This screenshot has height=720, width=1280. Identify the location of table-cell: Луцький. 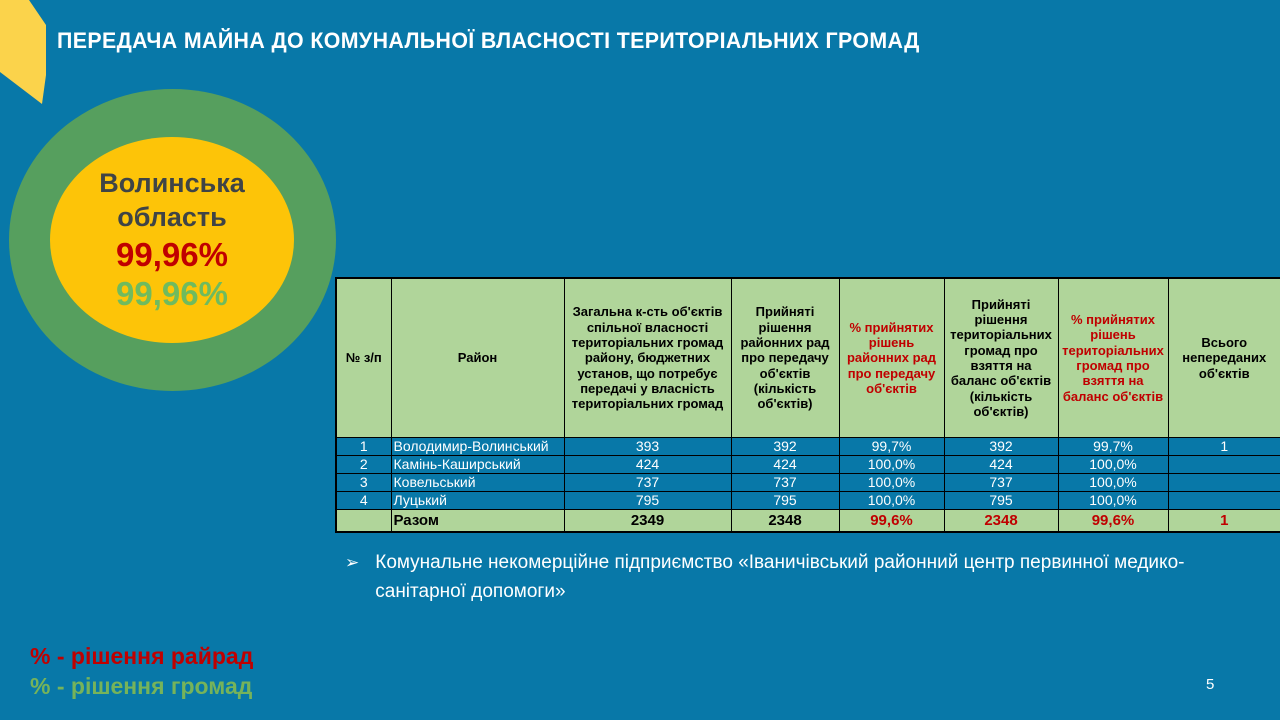
(477, 500).